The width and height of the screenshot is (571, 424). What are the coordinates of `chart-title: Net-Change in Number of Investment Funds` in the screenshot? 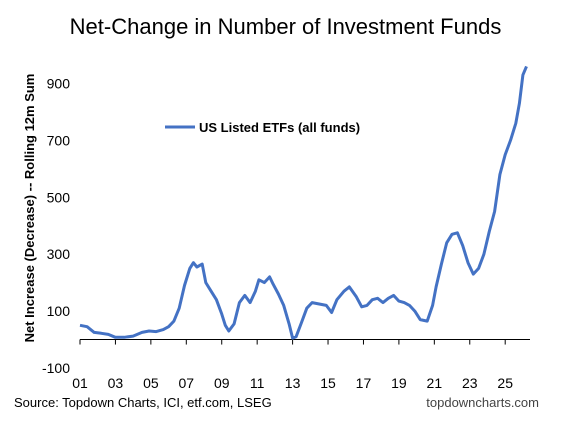 It's located at (285, 26).